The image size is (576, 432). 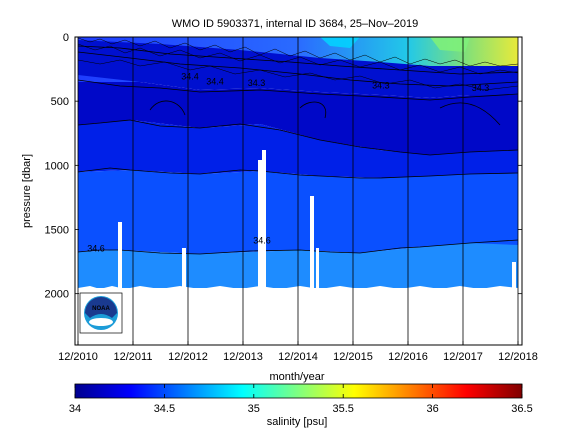 I want to click on x-tick-label: 12/2013, so click(x=243, y=357).